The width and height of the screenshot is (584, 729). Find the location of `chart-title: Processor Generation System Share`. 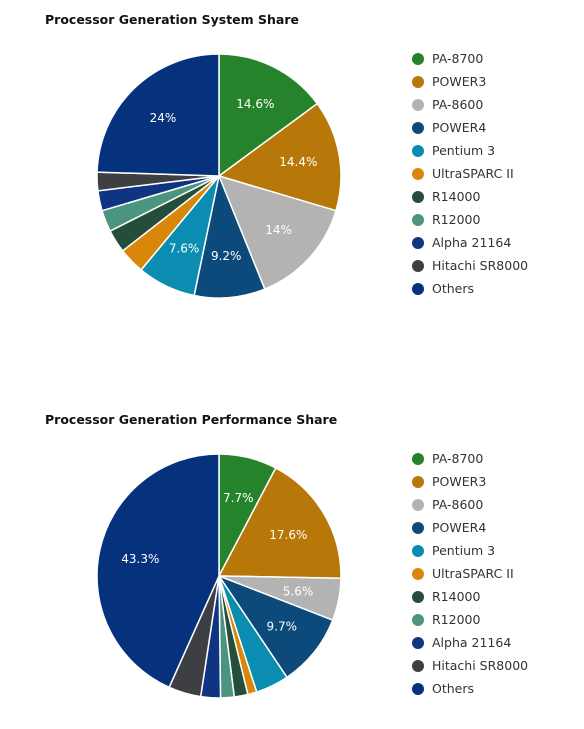

chart-title: Processor Generation System Share is located at coordinates (172, 19).